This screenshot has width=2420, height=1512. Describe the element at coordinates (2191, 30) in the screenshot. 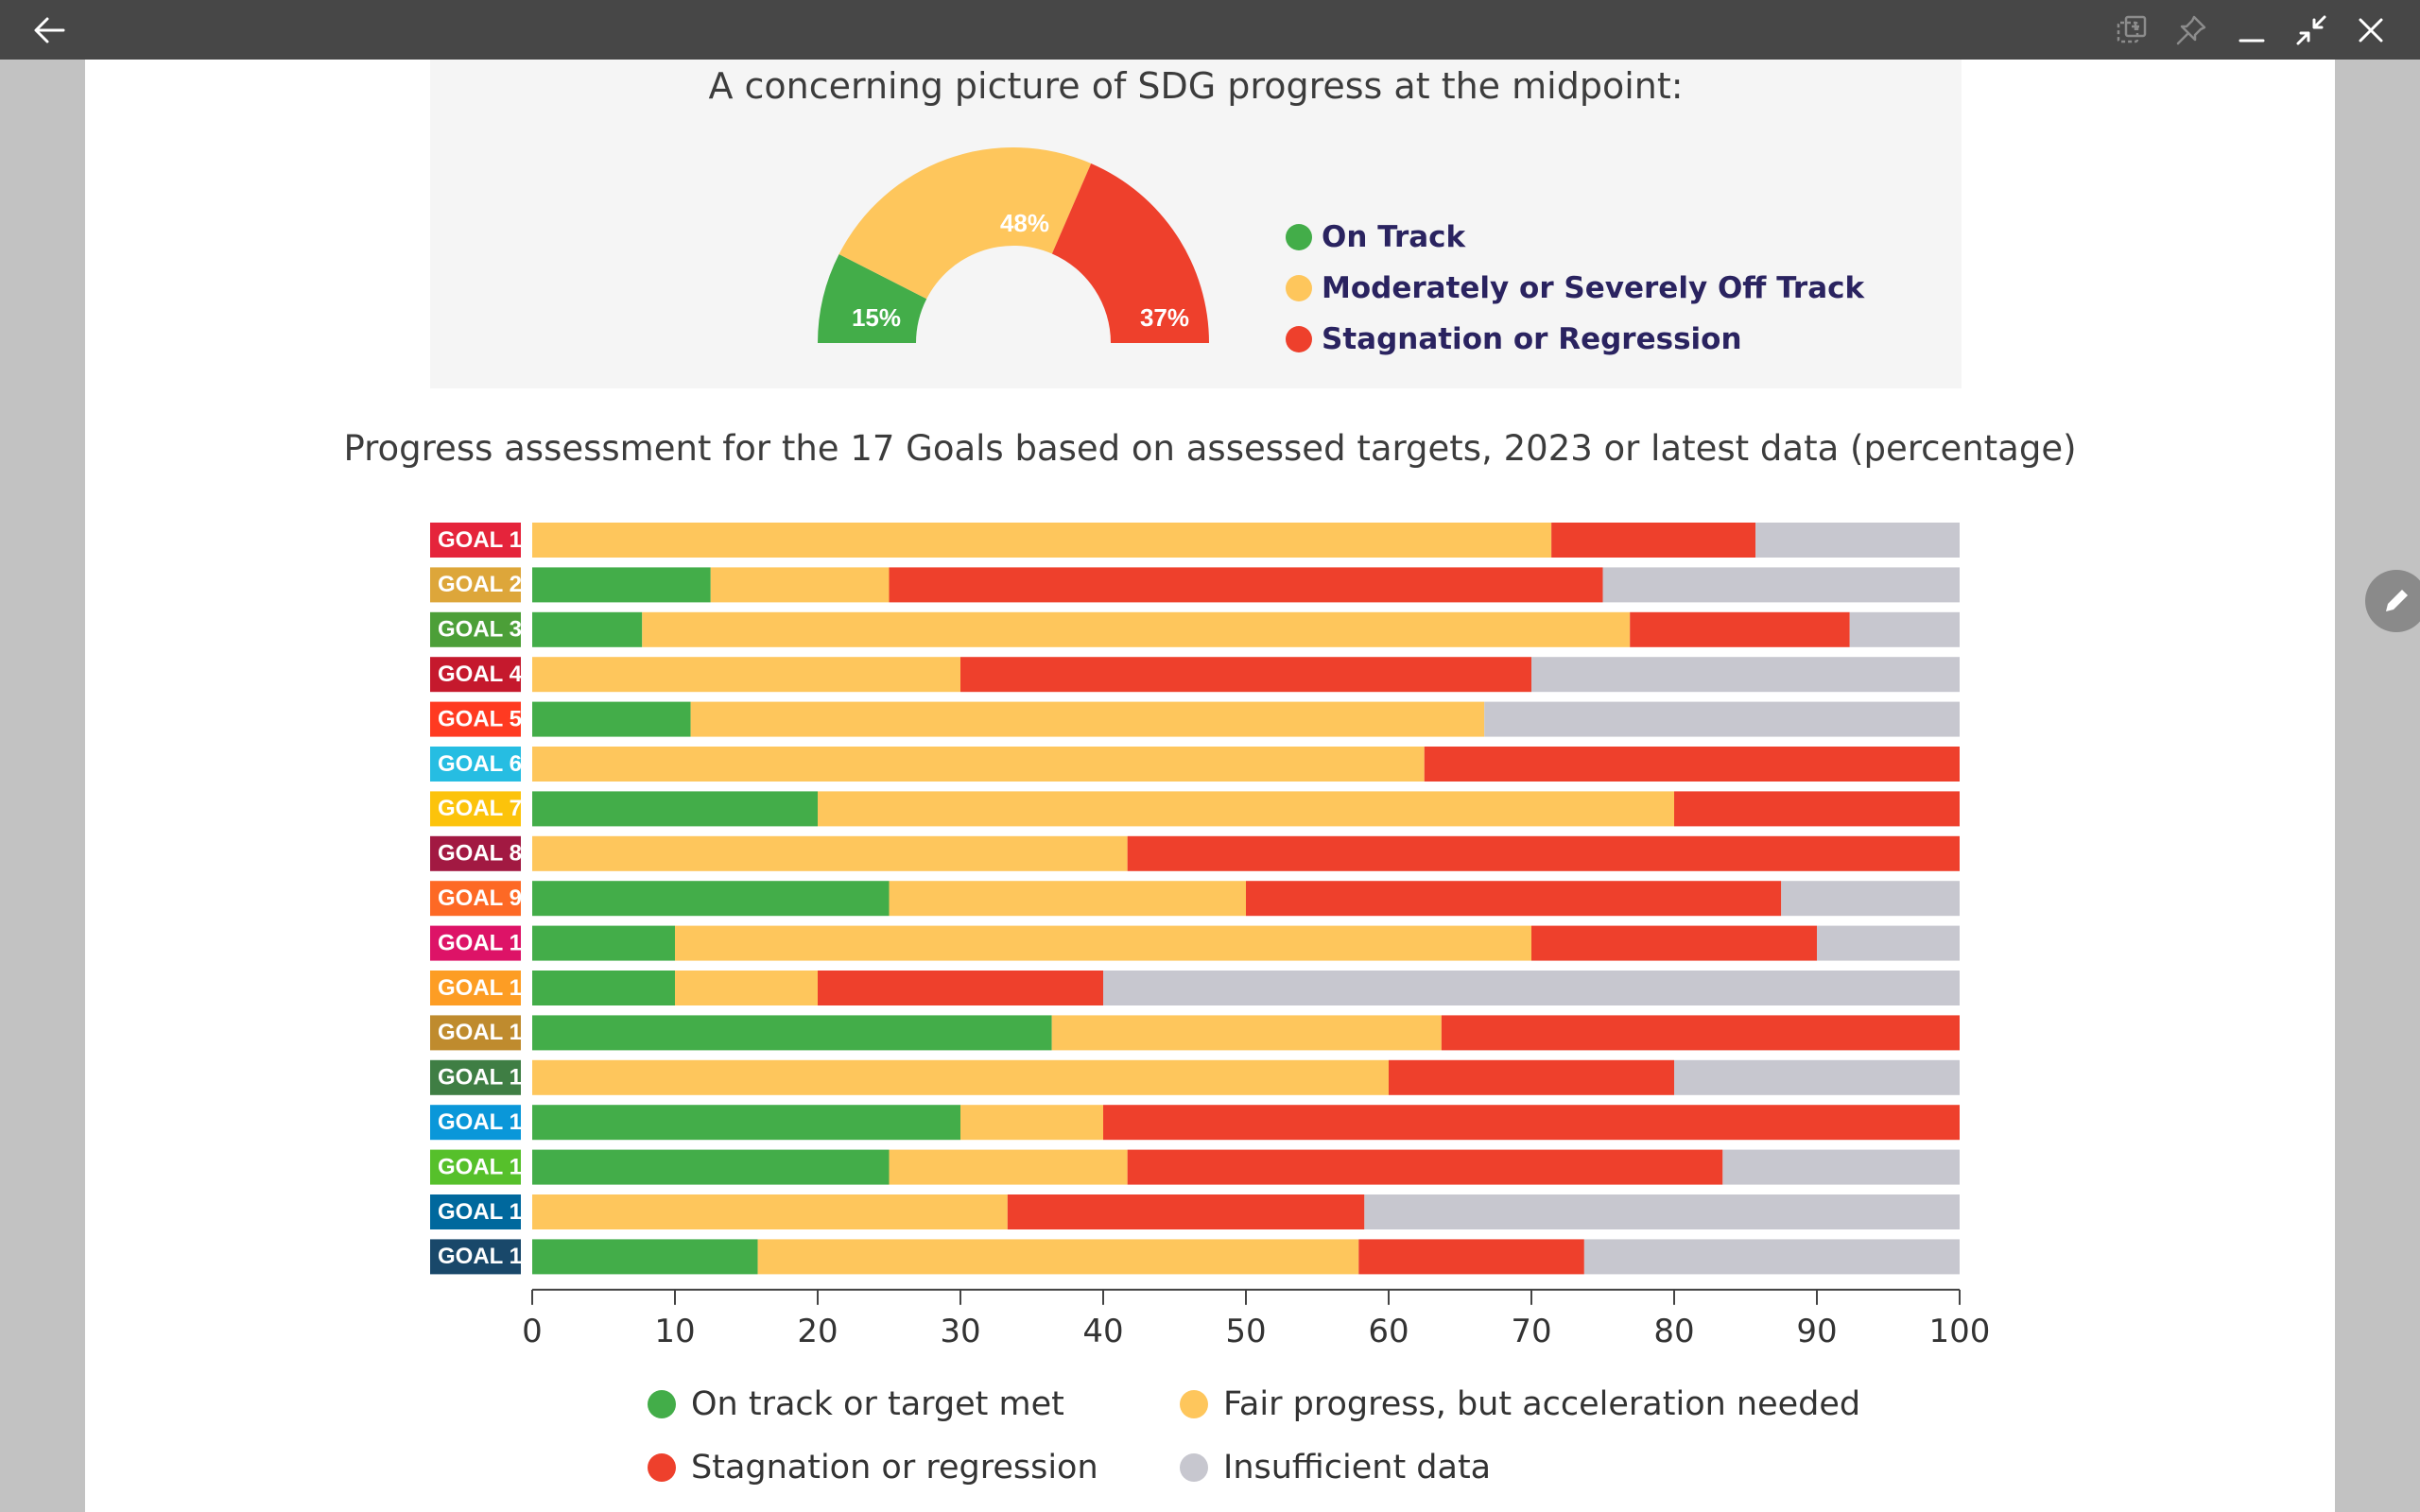

I see `pin-button` at that location.